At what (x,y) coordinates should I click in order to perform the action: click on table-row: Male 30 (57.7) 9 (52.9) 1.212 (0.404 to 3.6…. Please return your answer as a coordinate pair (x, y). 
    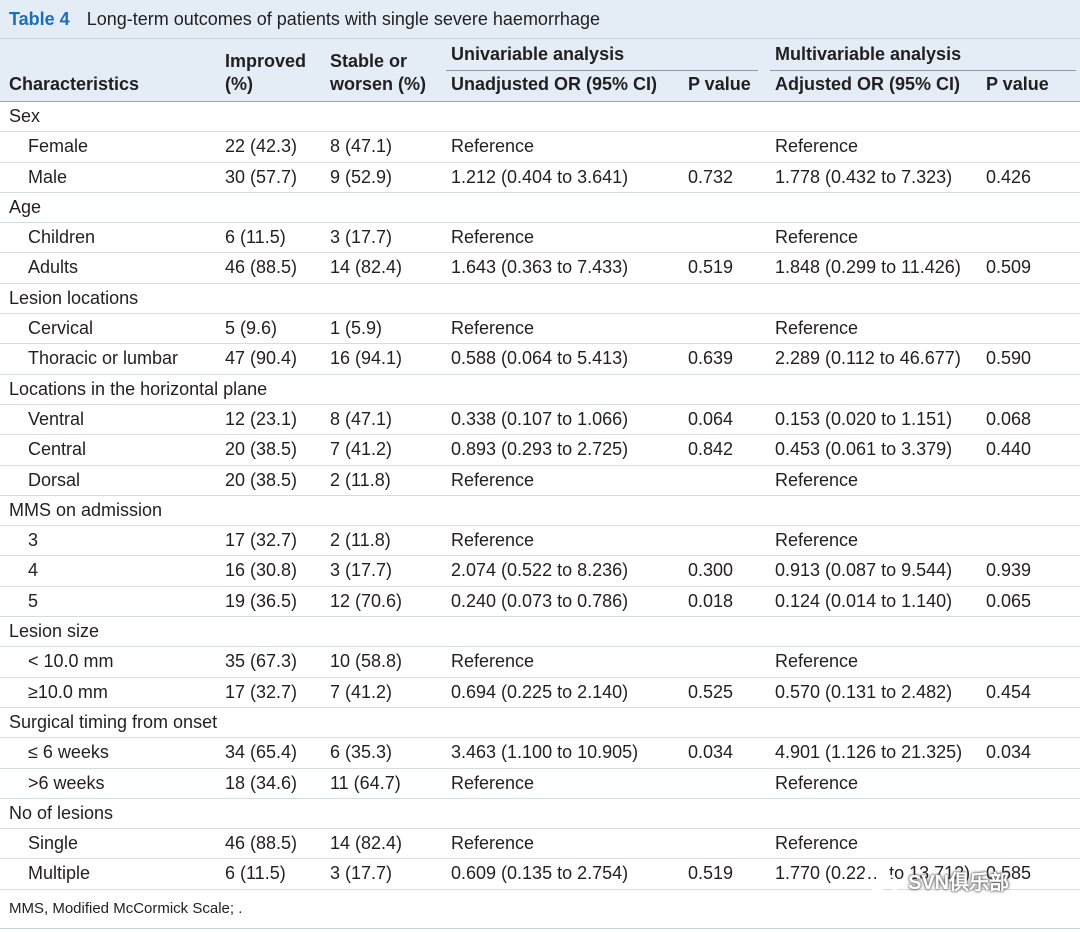
    Looking at the image, I should click on (540, 178).